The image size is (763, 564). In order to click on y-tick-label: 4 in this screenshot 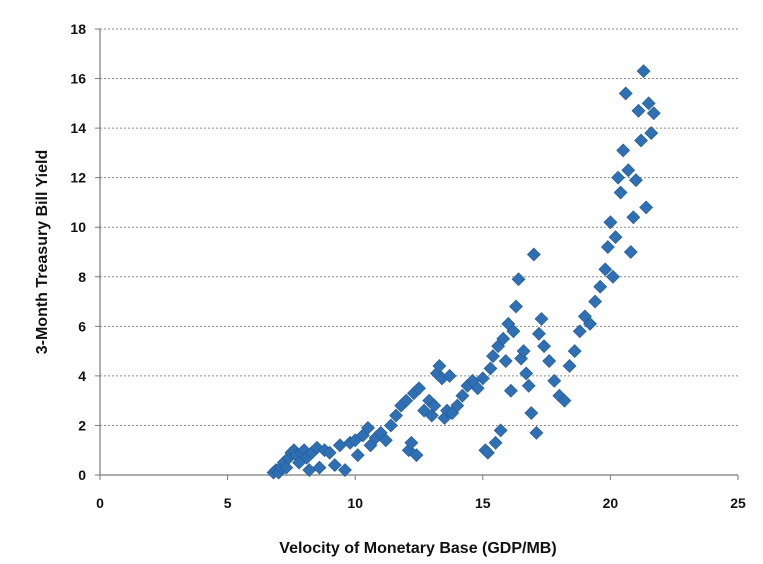, I will do `click(82, 376)`.